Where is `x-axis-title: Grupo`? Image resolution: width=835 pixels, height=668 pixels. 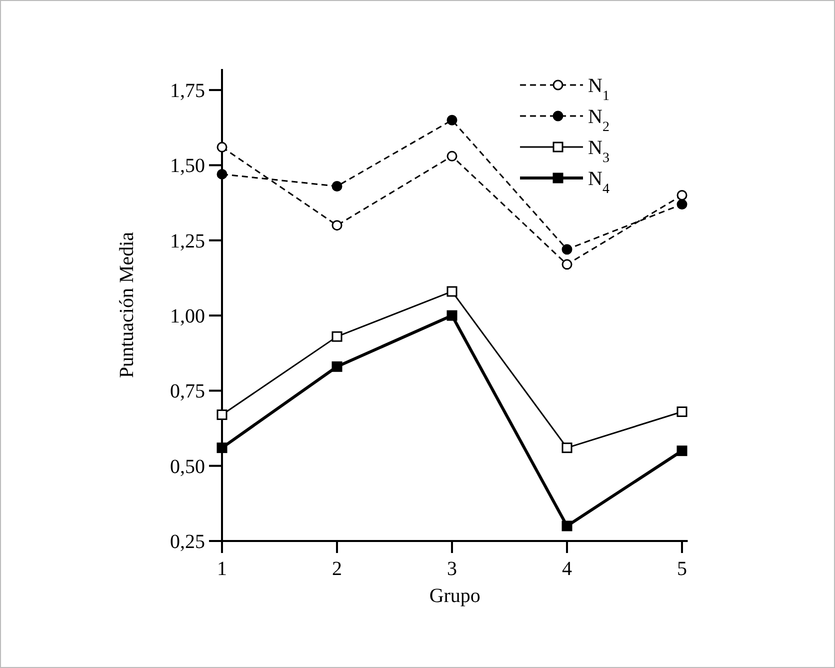 x-axis-title: Grupo is located at coordinates (454, 596).